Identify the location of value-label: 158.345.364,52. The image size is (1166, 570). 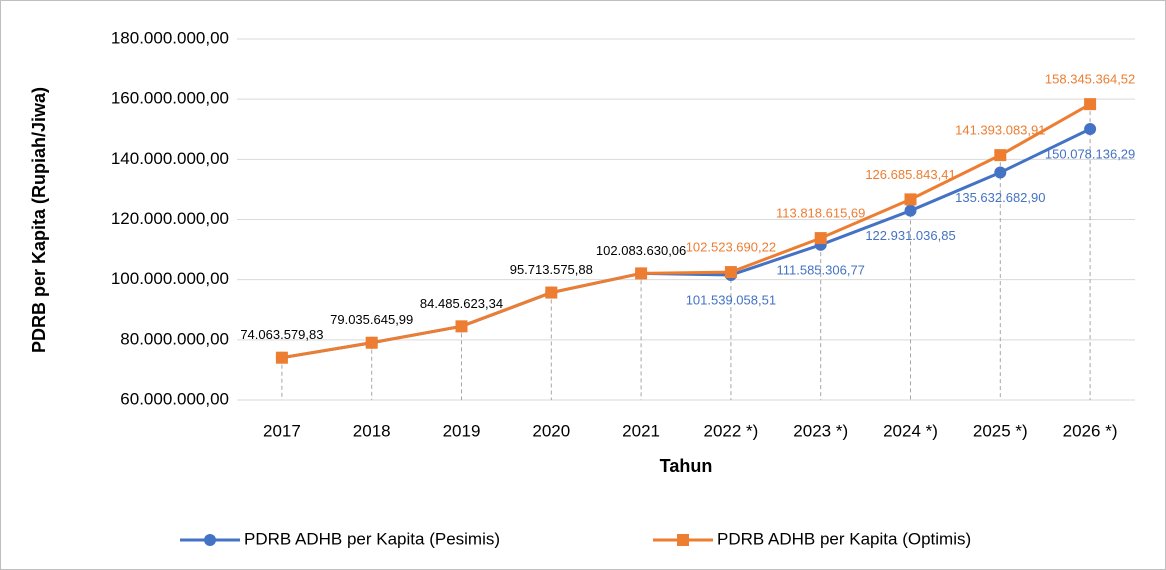
(1090, 79).